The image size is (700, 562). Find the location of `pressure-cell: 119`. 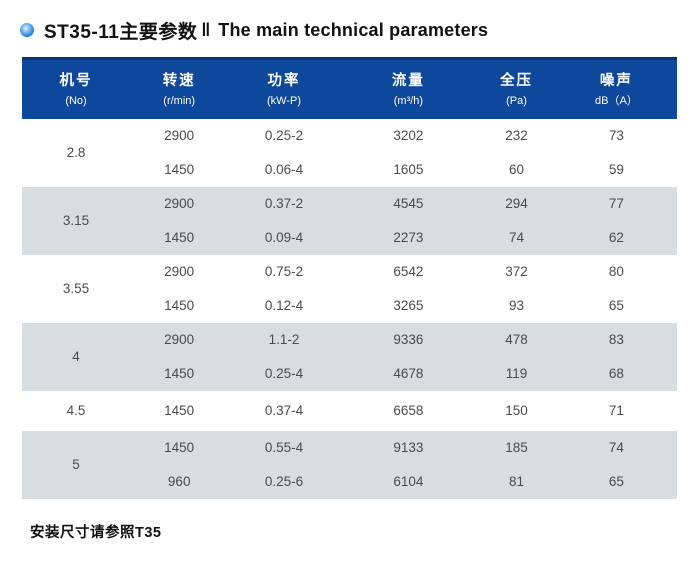

pressure-cell: 119 is located at coordinates (516, 373).